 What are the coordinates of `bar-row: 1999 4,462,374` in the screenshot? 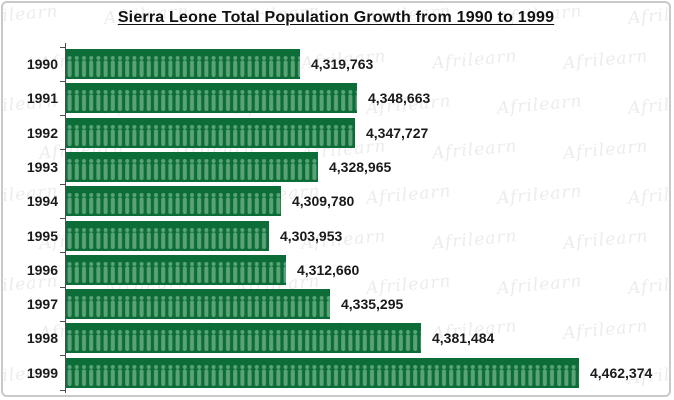 It's located at (336, 372).